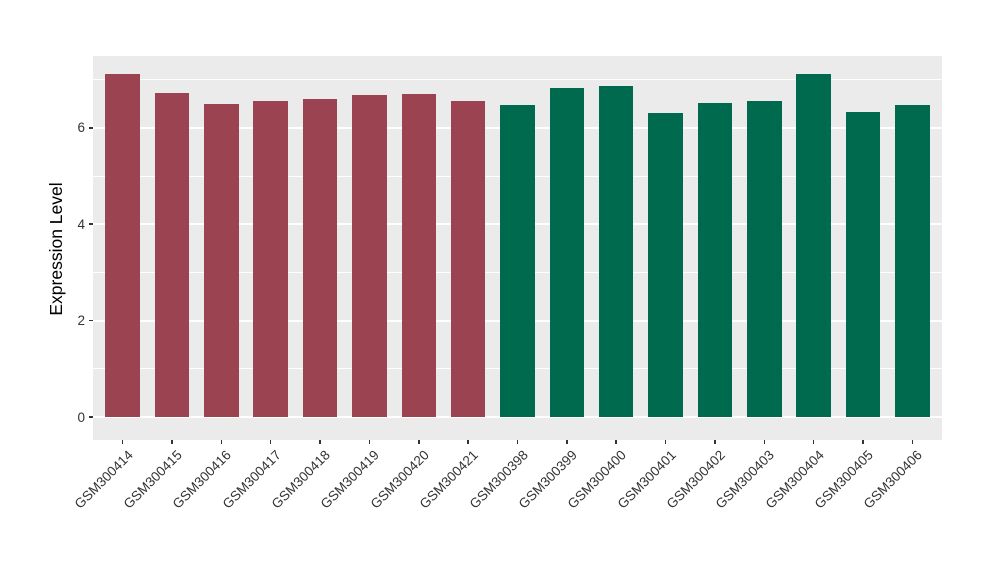 The image size is (1000, 580). What do you see at coordinates (81, 417) in the screenshot?
I see `y-tick-label: 0` at bounding box center [81, 417].